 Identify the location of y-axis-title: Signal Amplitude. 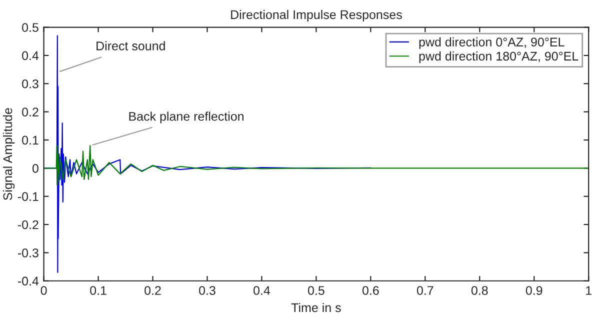
(8, 154).